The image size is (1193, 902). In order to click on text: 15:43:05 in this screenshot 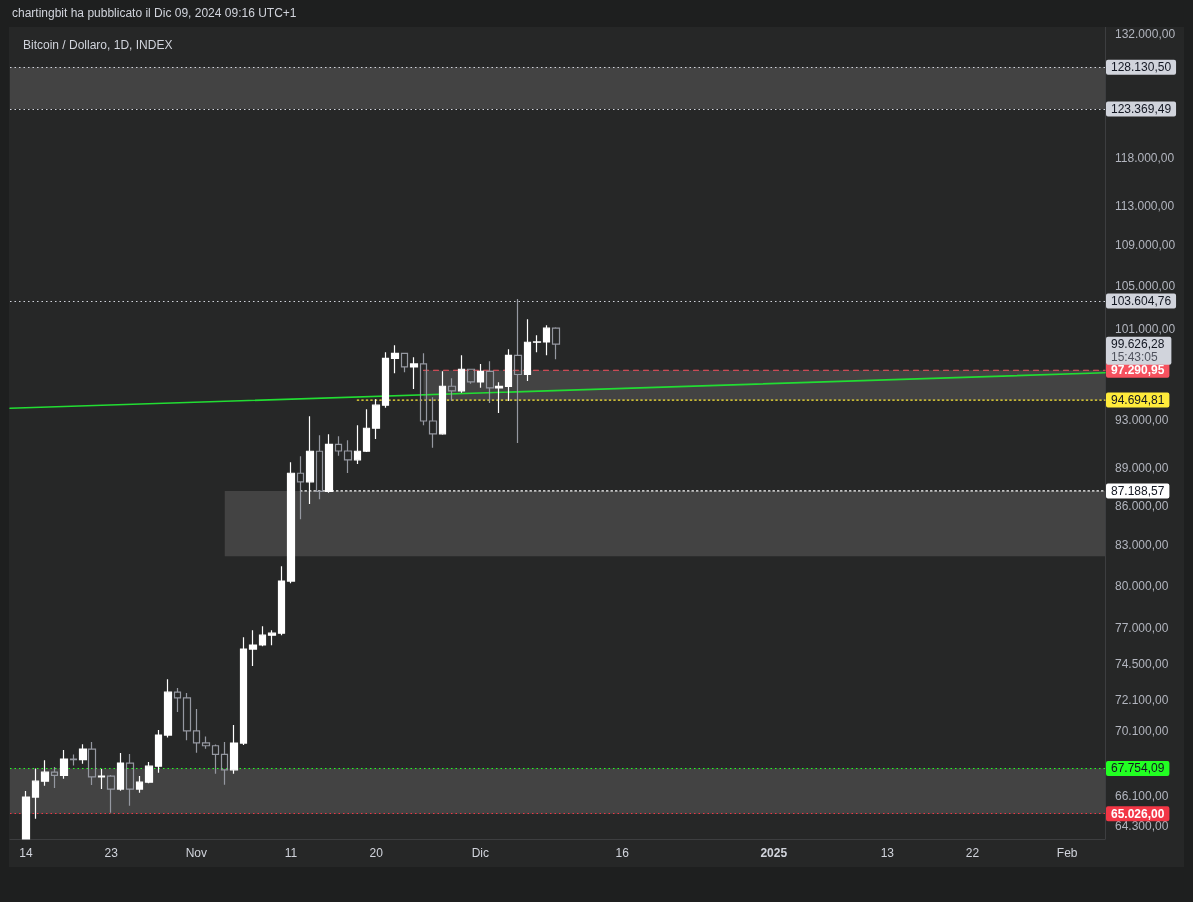, I will do `click(1135, 357)`.